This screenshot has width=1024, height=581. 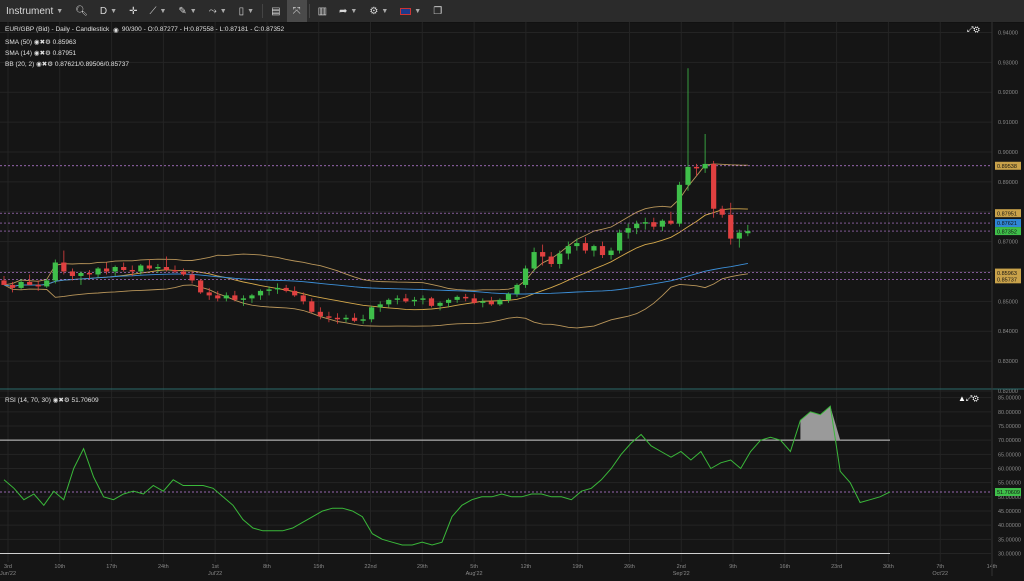 I want to click on price-badge-label: 0.87352, so click(x=1007, y=232).